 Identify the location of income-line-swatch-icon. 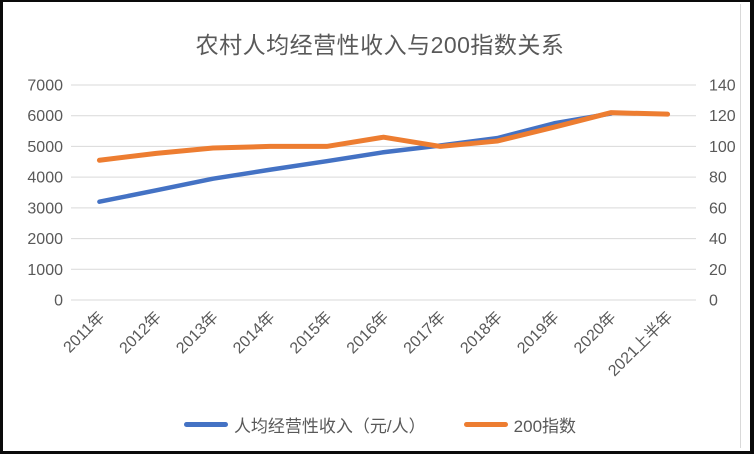
(205, 424).